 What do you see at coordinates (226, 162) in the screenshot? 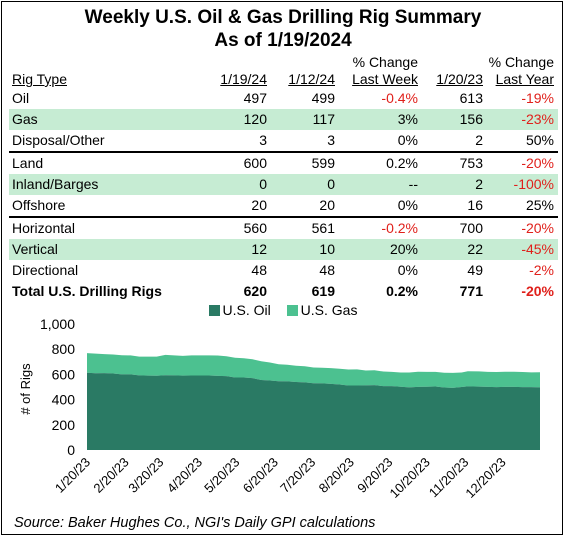
I see `cell-current: 600` at bounding box center [226, 162].